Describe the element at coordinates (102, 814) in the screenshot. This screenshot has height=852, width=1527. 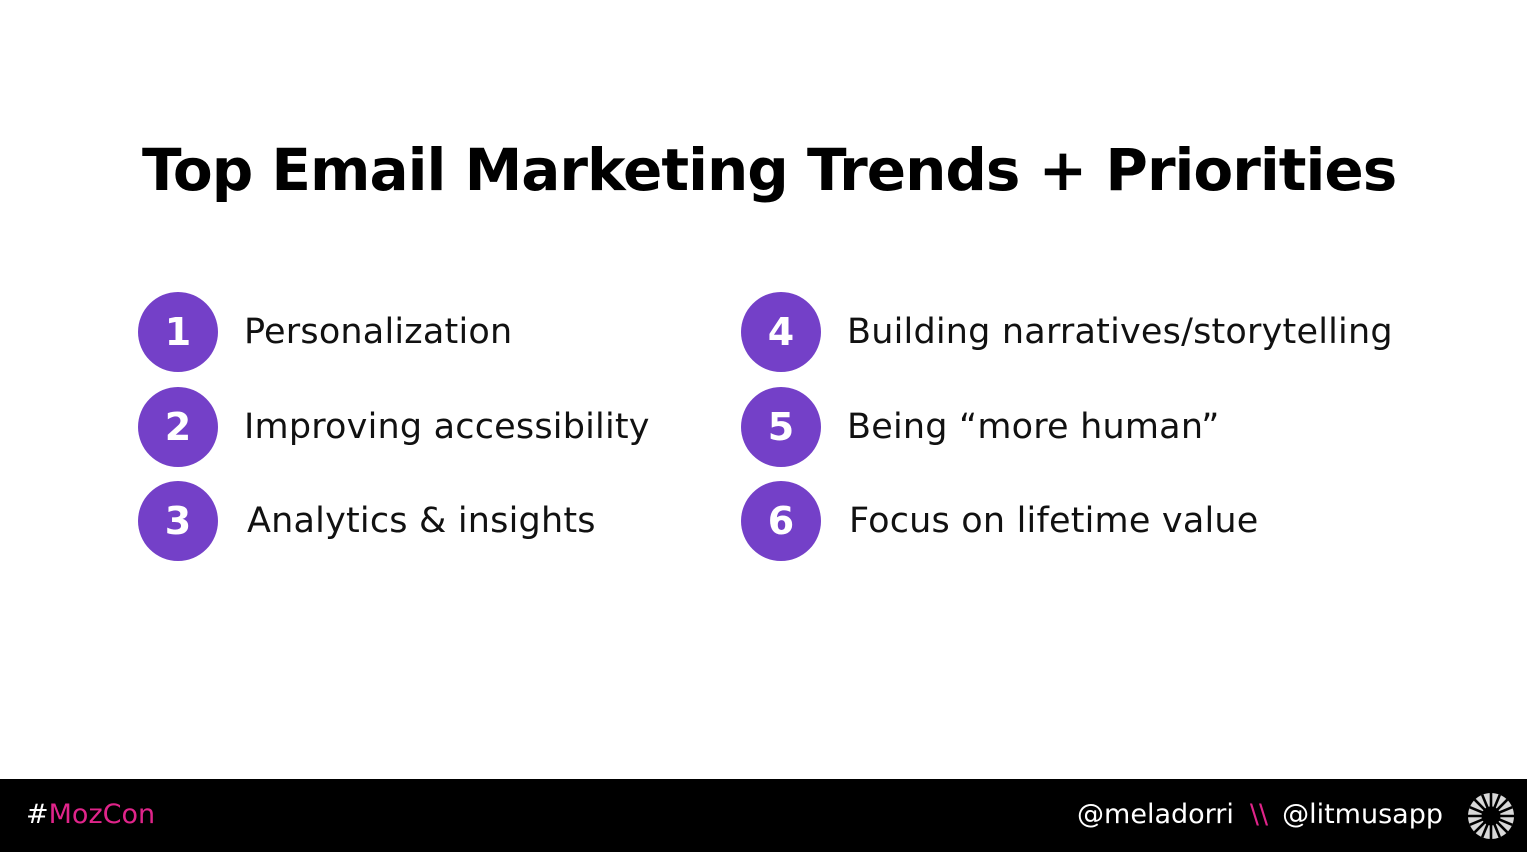
I see `hashtag-text: MozCon` at that location.